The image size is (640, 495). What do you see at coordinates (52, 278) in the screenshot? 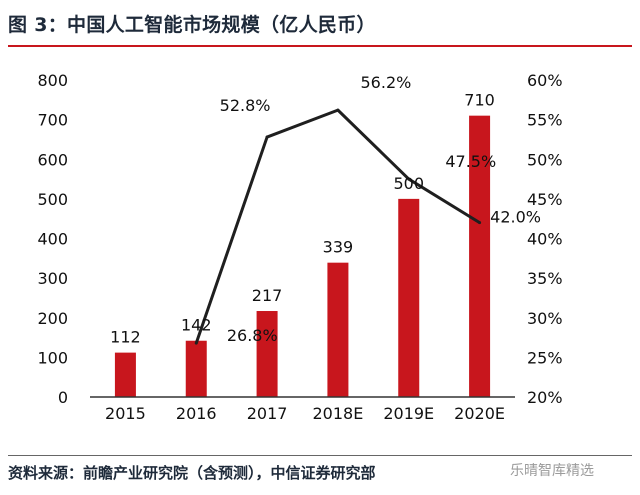
I see `left-tick-label: 300` at bounding box center [52, 278].